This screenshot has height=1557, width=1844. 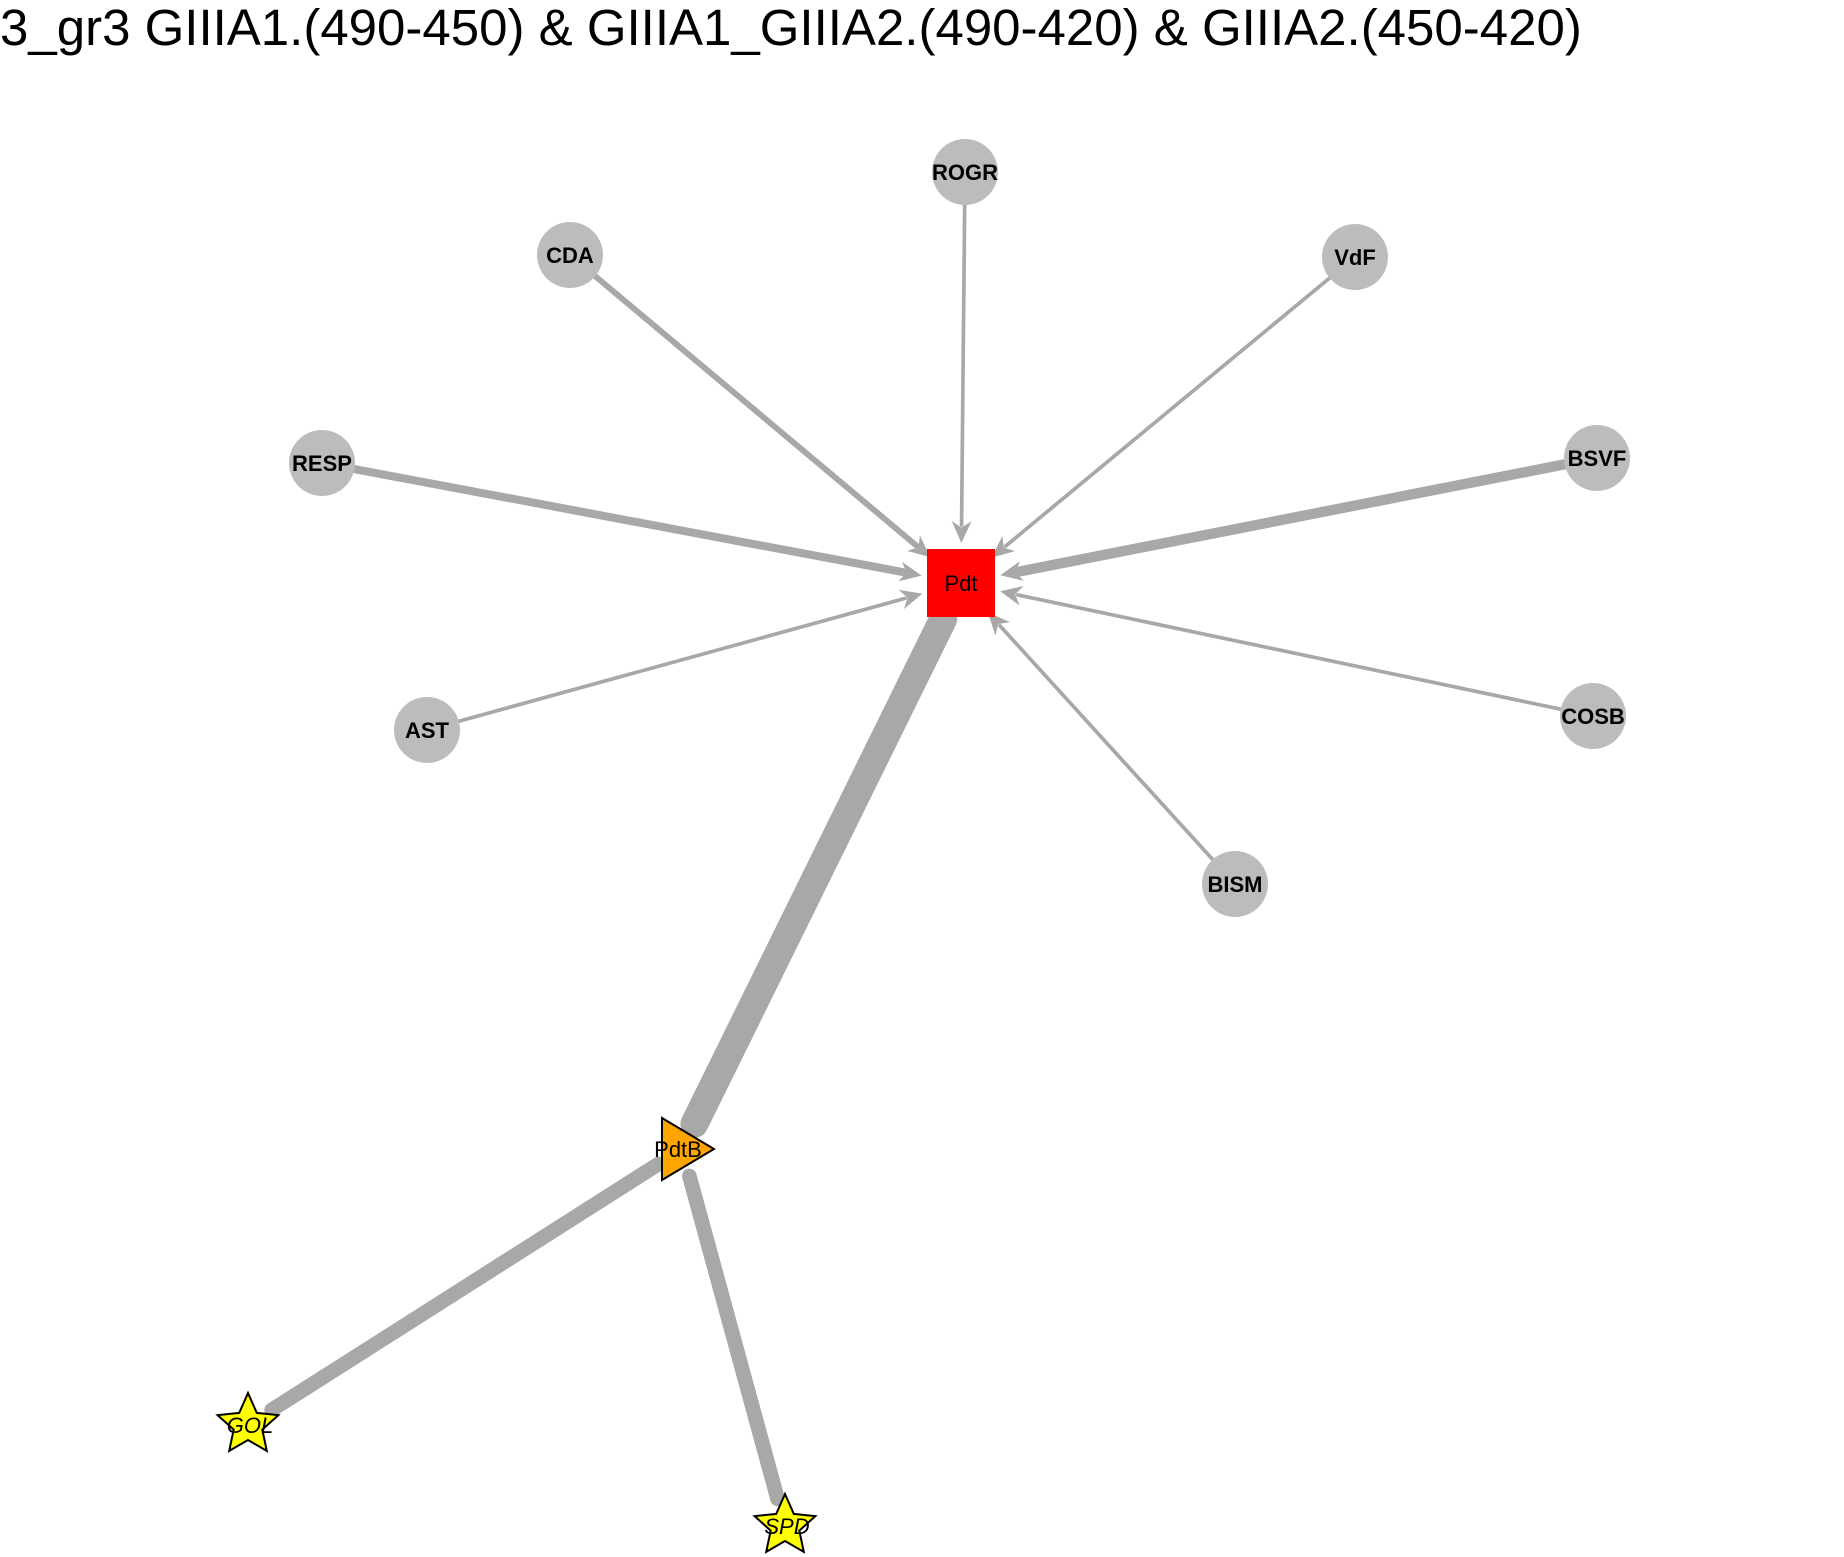 I want to click on node-pdt: Pdt, so click(x=961, y=583).